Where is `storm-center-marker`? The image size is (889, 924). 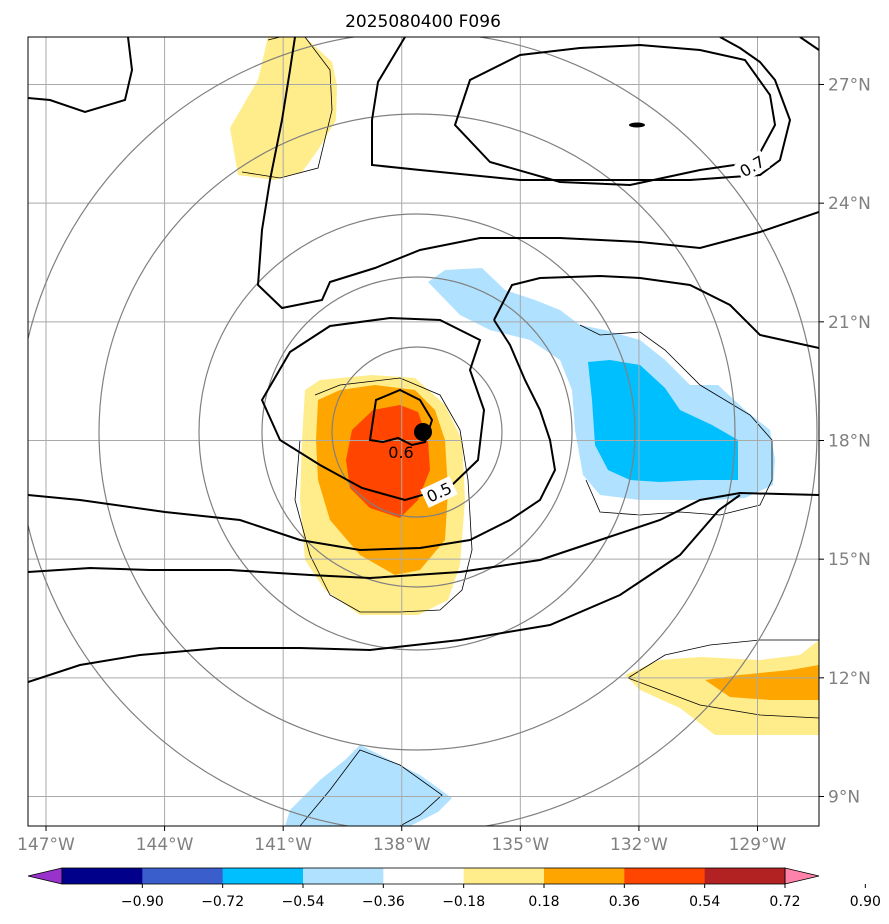
storm-center-marker is located at coordinates (423, 432).